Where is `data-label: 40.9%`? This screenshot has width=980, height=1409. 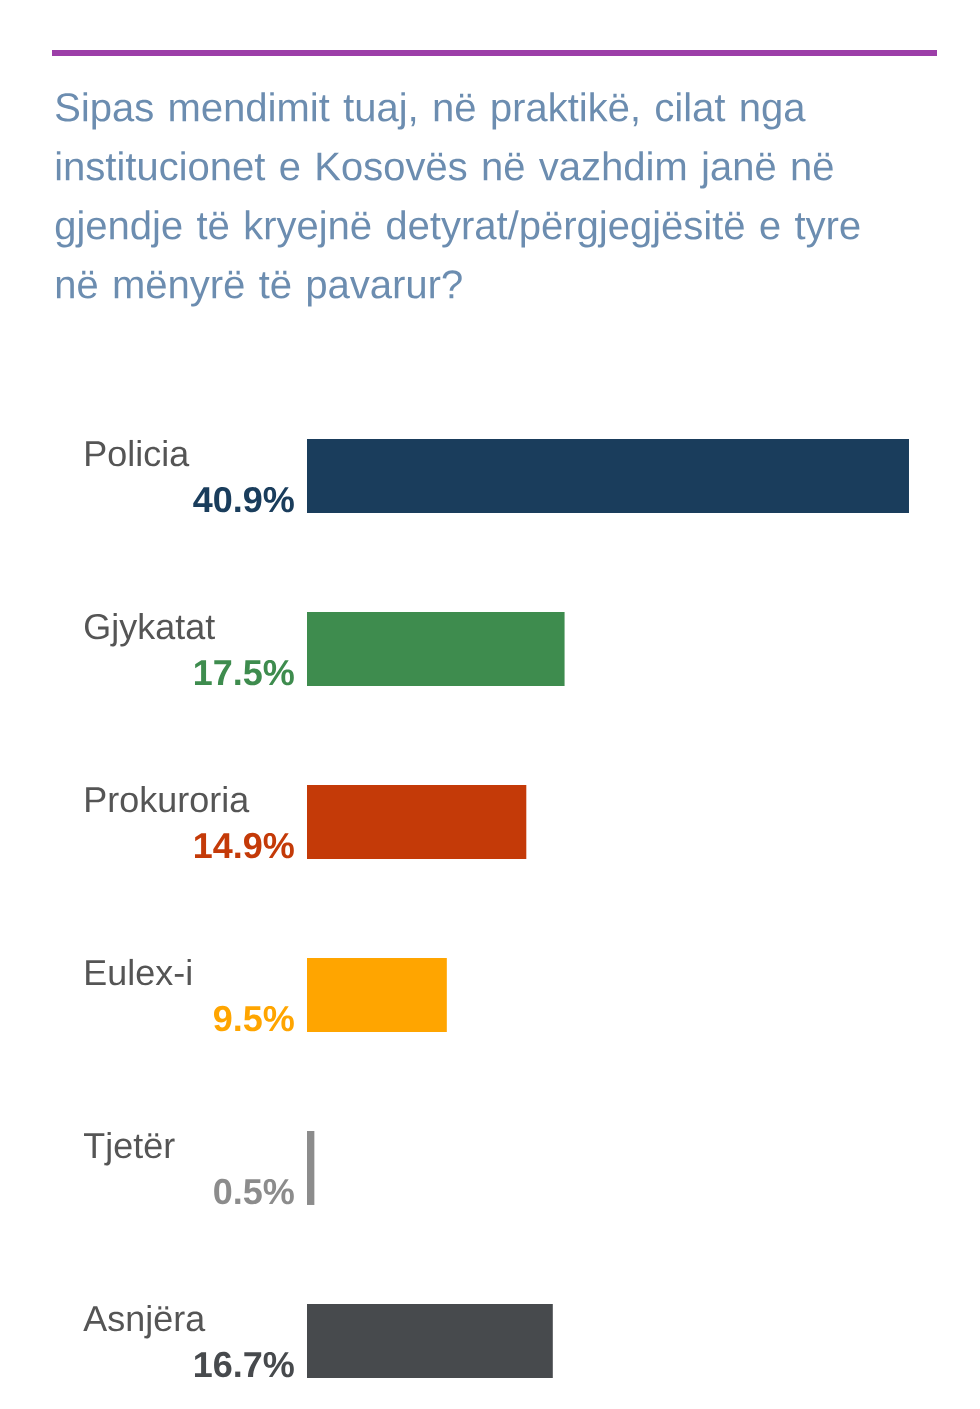
data-label: 40.9% is located at coordinates (243, 499).